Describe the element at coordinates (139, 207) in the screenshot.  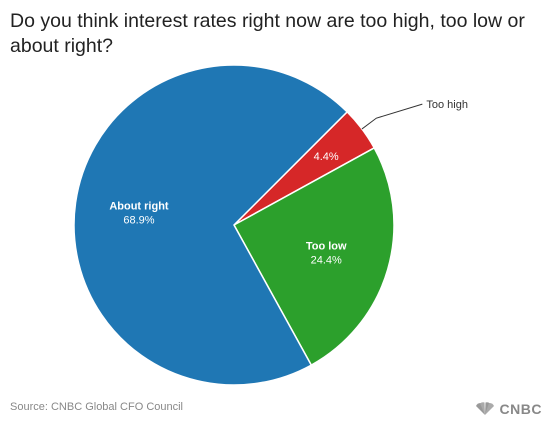
I see `slice-name-about-right: About right` at that location.